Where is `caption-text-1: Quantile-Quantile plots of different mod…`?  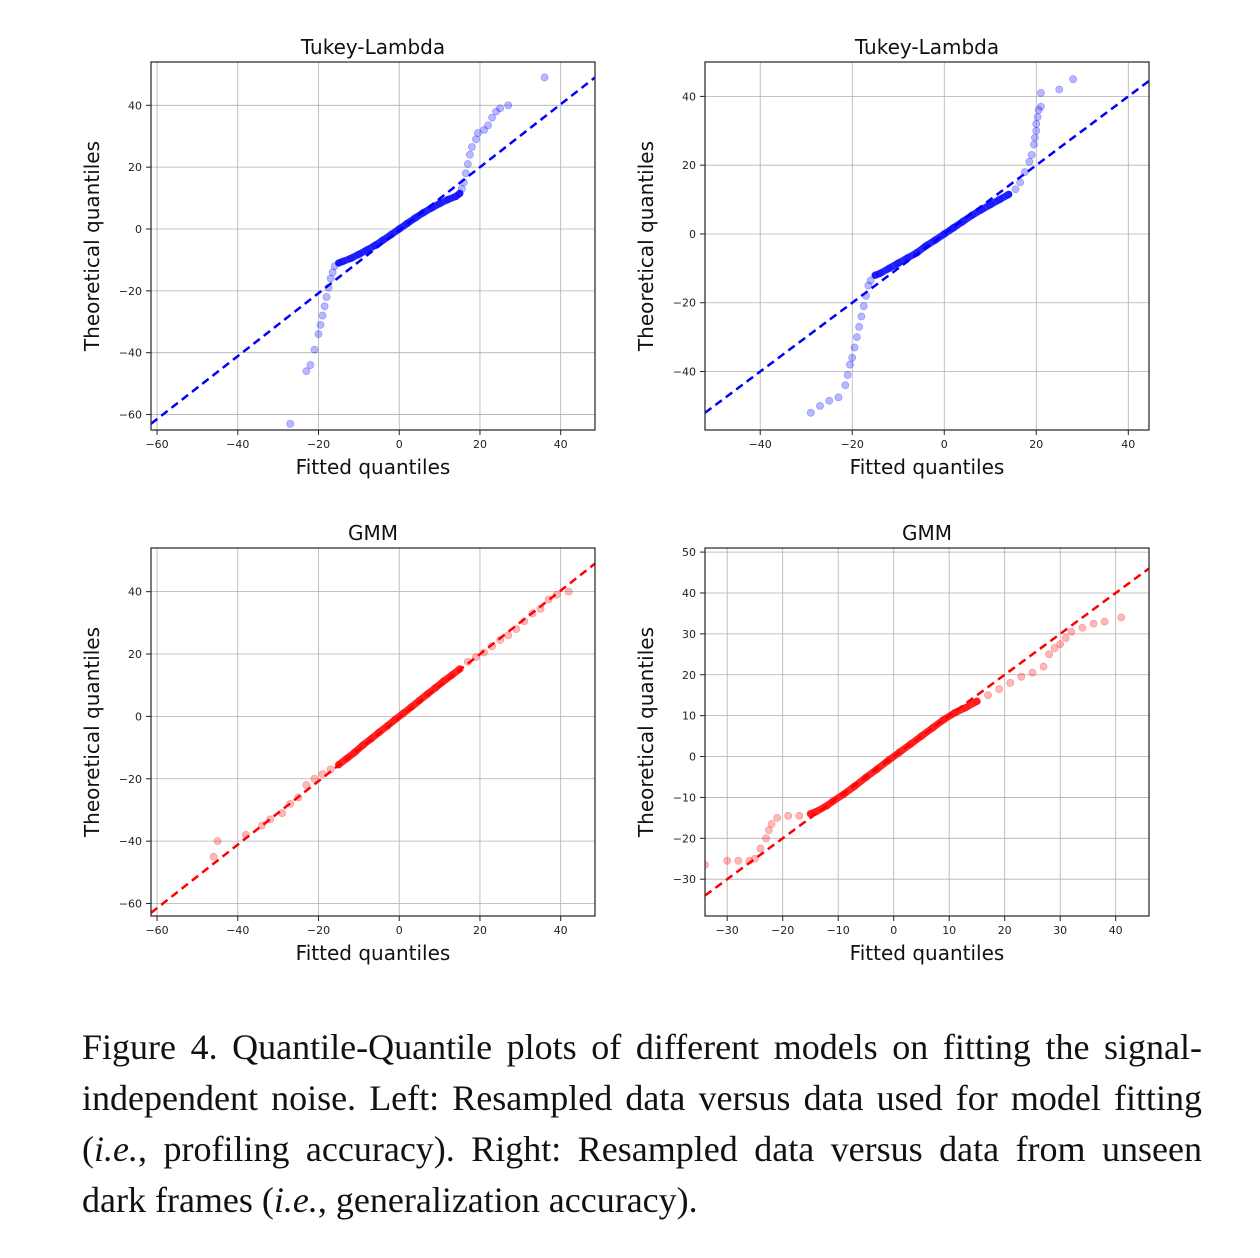 caption-text-1: Quantile-Quantile plots of different mod… is located at coordinates (642, 1098).